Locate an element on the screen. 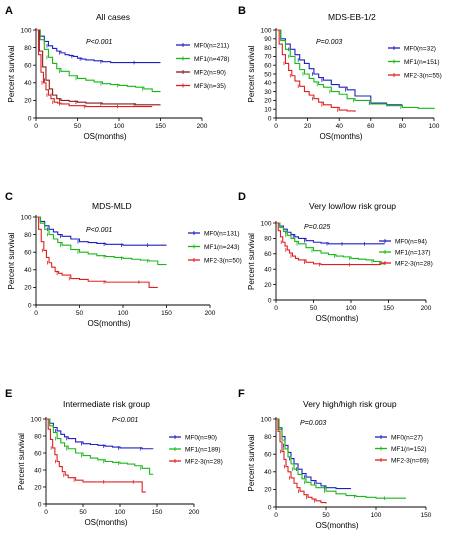 Image resolution: width=467 pixels, height=550 pixels. legend-label: MF2-3(n=69) is located at coordinates (410, 460).